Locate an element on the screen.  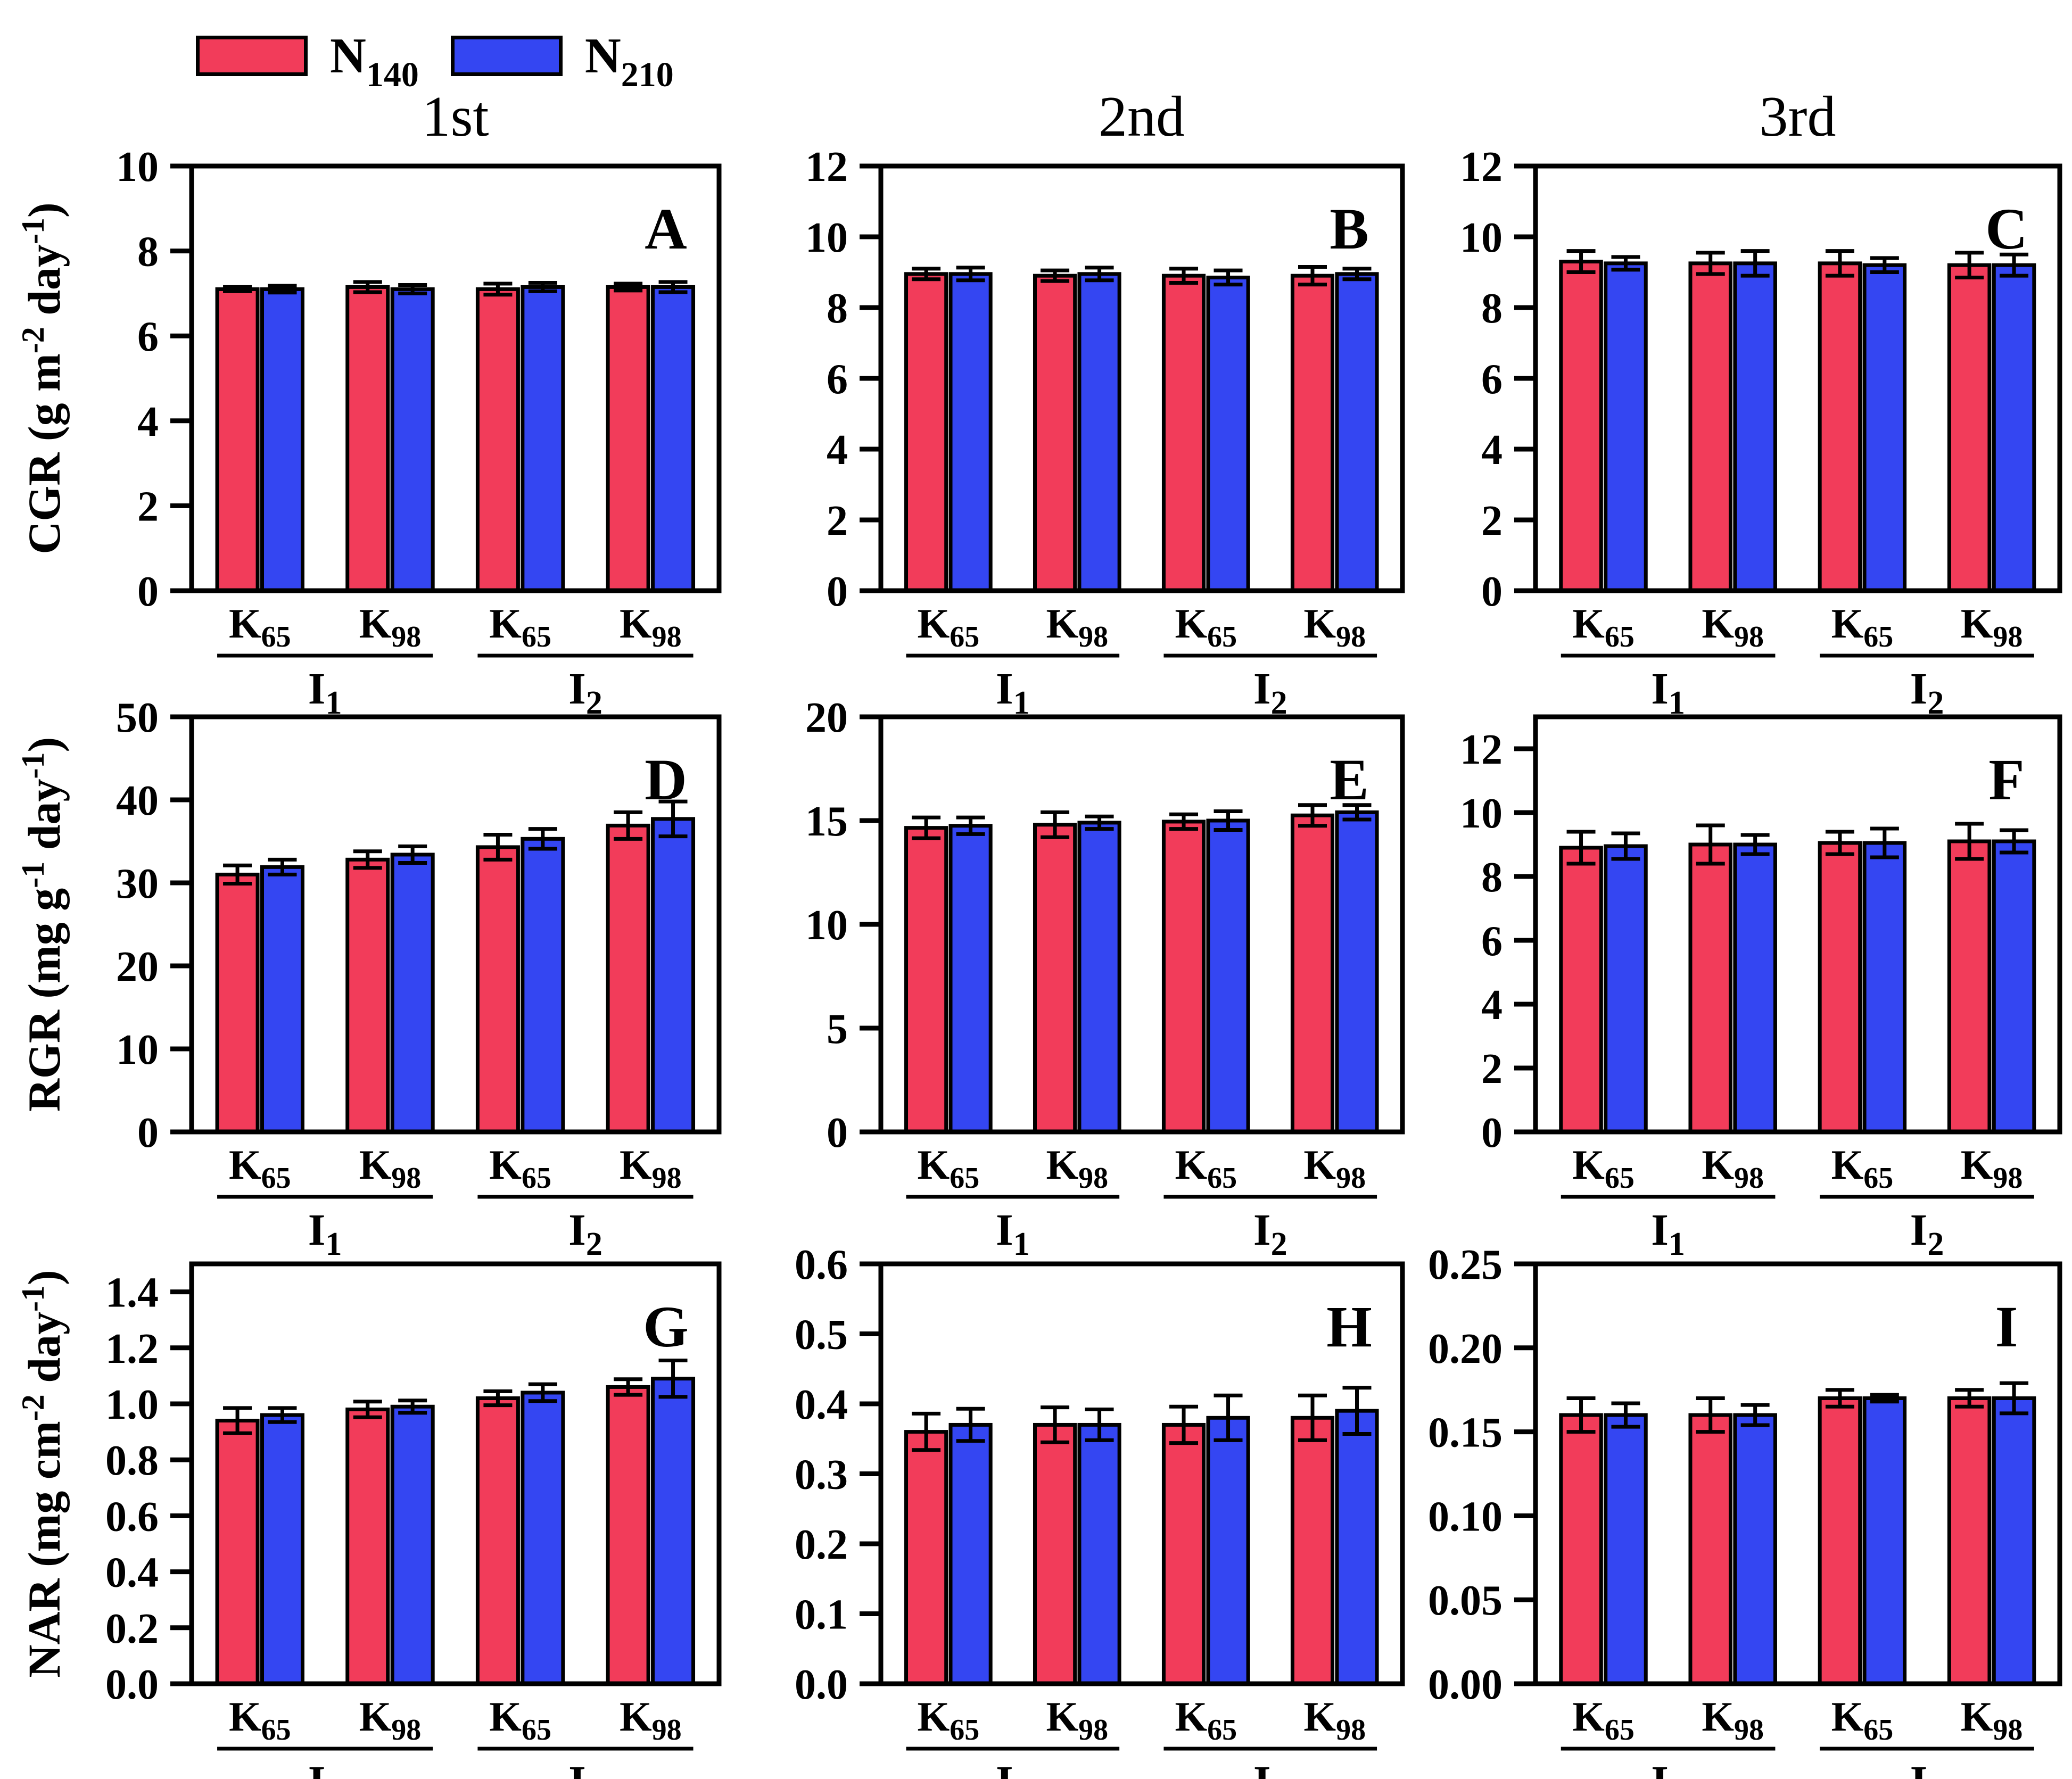
bar-D-I2-K98-N210 is located at coordinates (673, 975).